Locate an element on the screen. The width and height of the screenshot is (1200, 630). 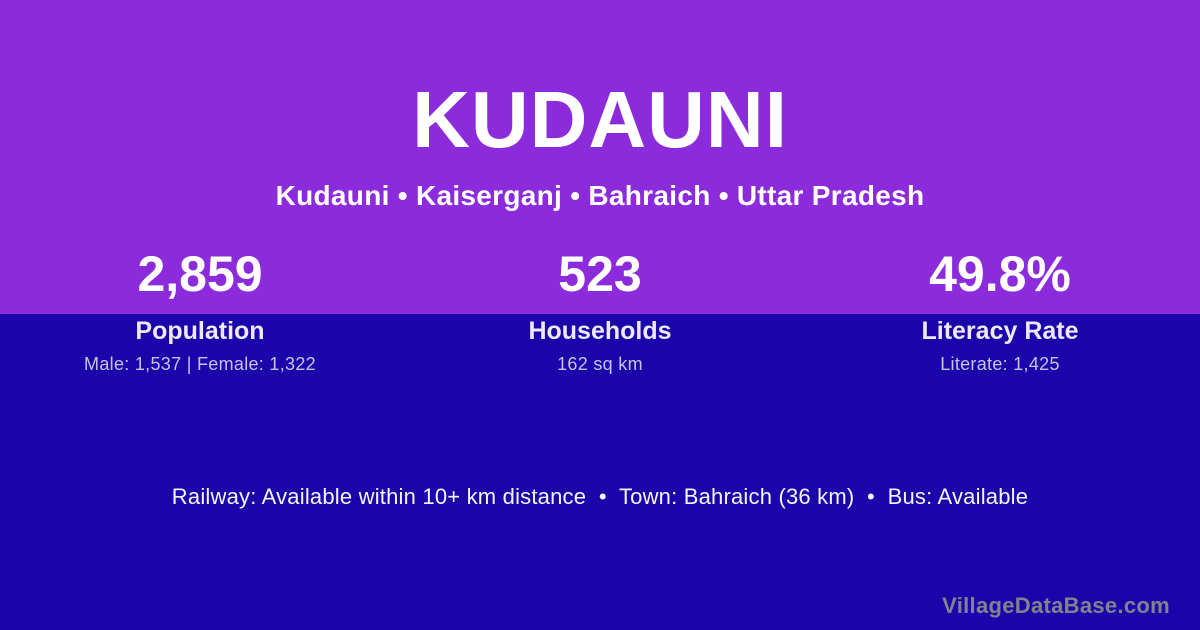
page-title: KUDAUNI is located at coordinates (600, 119).